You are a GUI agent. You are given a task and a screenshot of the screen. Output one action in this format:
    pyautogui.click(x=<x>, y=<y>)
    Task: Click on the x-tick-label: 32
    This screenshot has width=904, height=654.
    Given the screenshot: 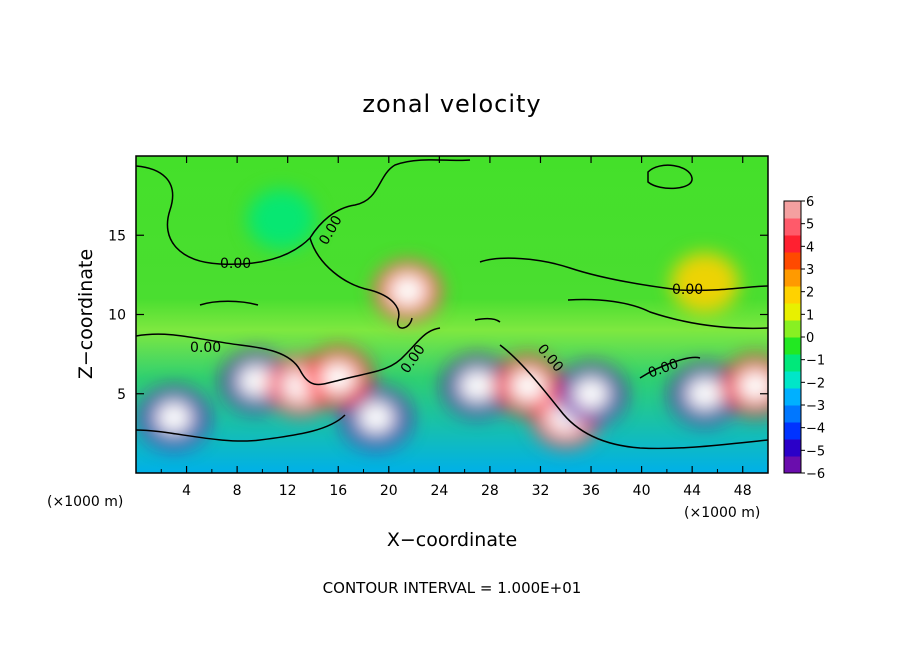 What is the action you would take?
    pyautogui.click(x=541, y=491)
    